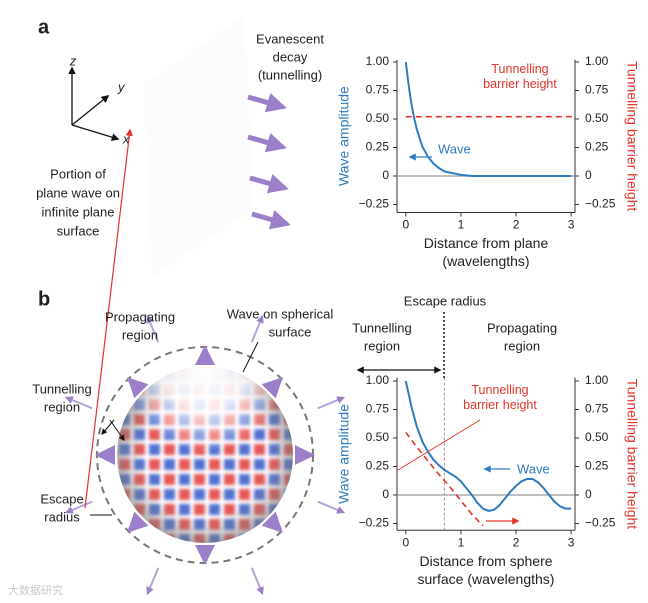 The image size is (648, 603). Describe the element at coordinates (374, 204) in the screenshot. I see `y-tick-label: −0.25` at that location.